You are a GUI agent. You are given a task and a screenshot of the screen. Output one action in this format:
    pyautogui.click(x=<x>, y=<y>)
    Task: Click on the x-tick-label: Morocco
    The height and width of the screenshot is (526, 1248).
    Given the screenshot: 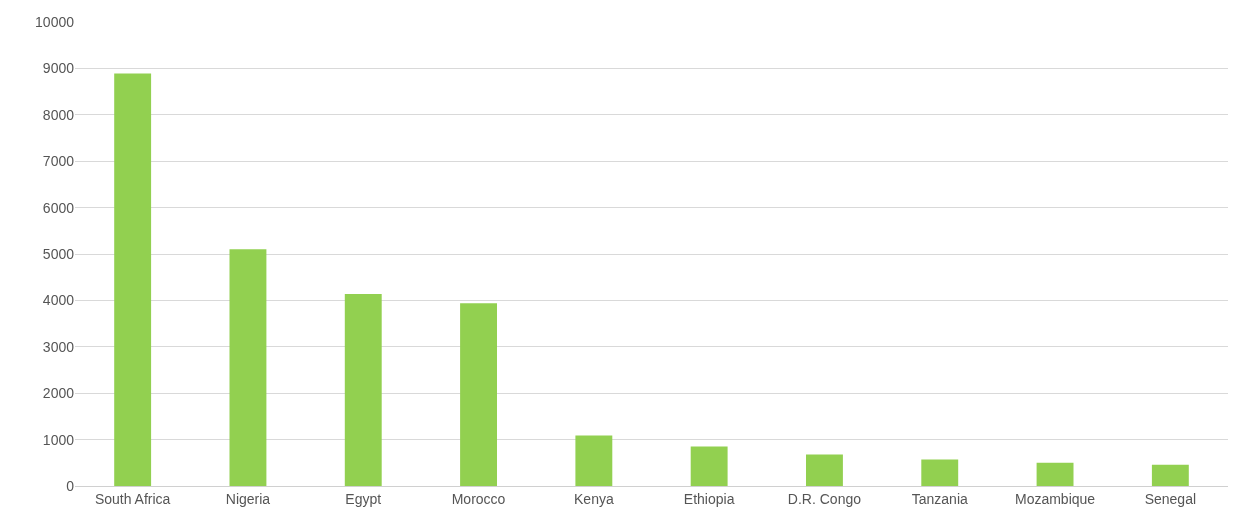 What is the action you would take?
    pyautogui.click(x=478, y=498)
    